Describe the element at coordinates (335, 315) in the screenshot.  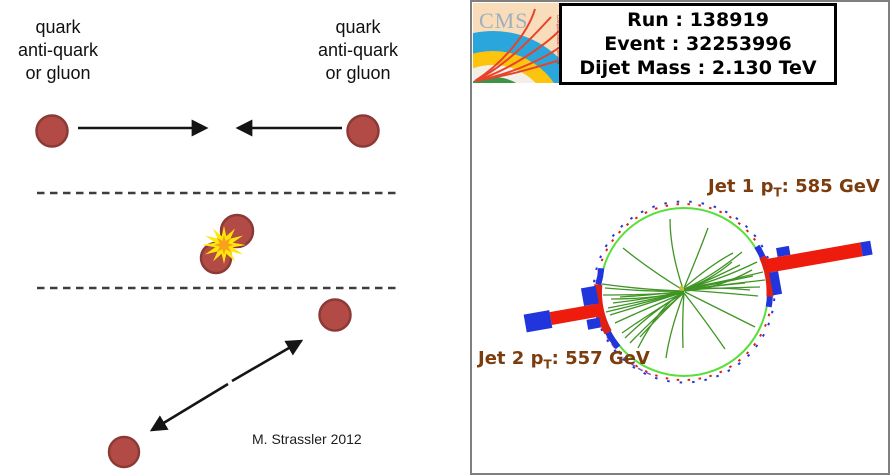
I see `outgoing-particle-upper` at that location.